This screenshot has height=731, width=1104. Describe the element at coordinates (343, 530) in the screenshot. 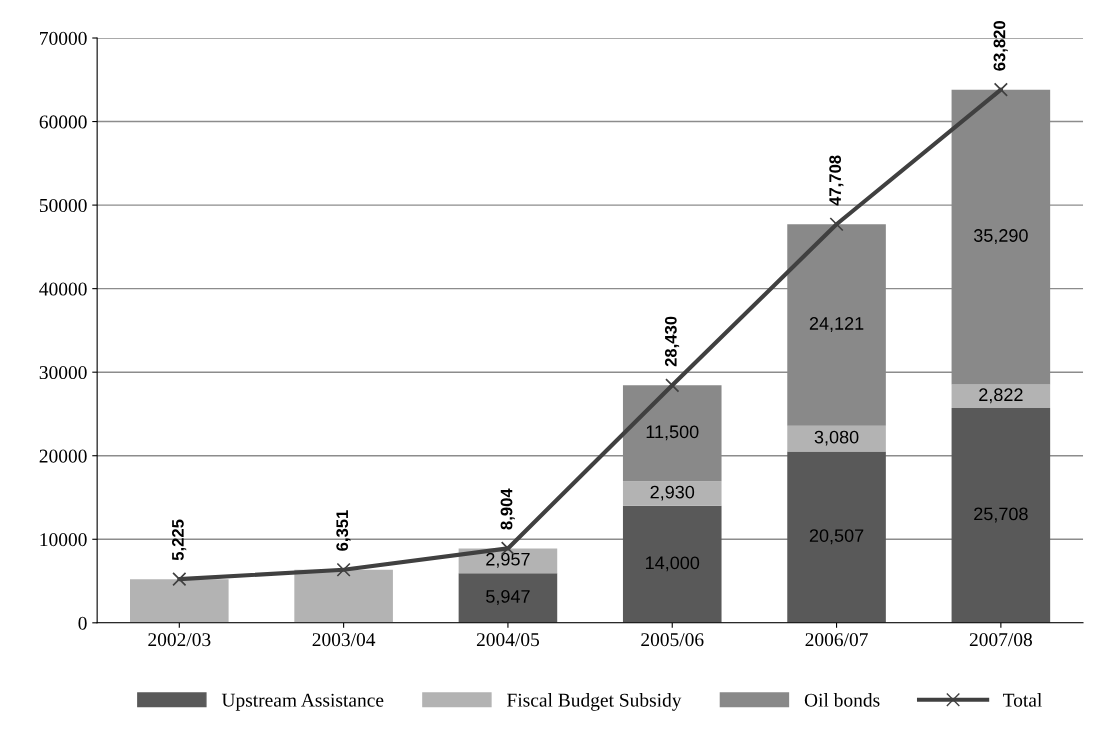

I see `data-label: 6,351` at that location.